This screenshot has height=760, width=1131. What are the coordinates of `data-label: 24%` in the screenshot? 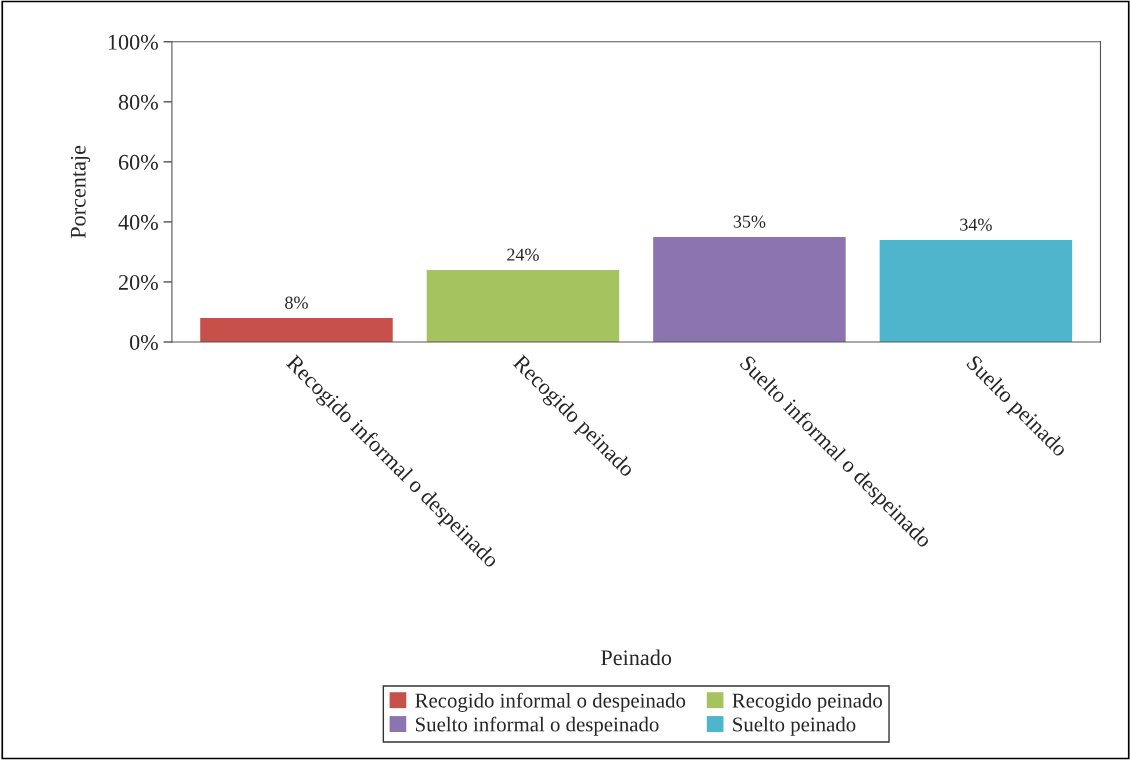 It's located at (523, 254).